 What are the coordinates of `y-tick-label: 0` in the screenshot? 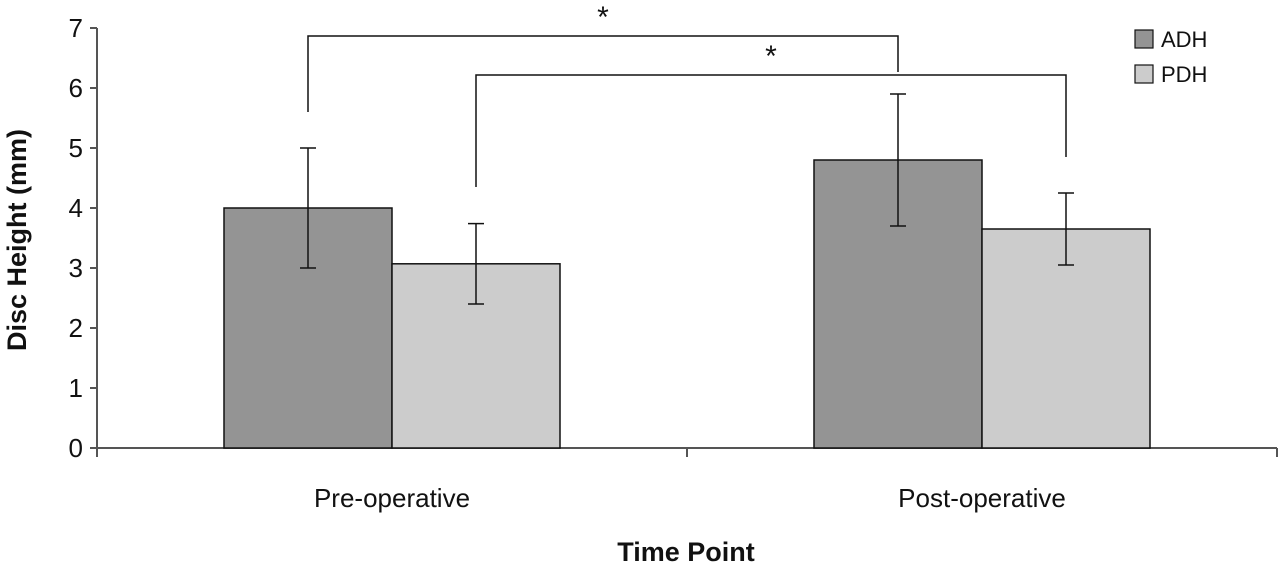 It's located at (76, 448).